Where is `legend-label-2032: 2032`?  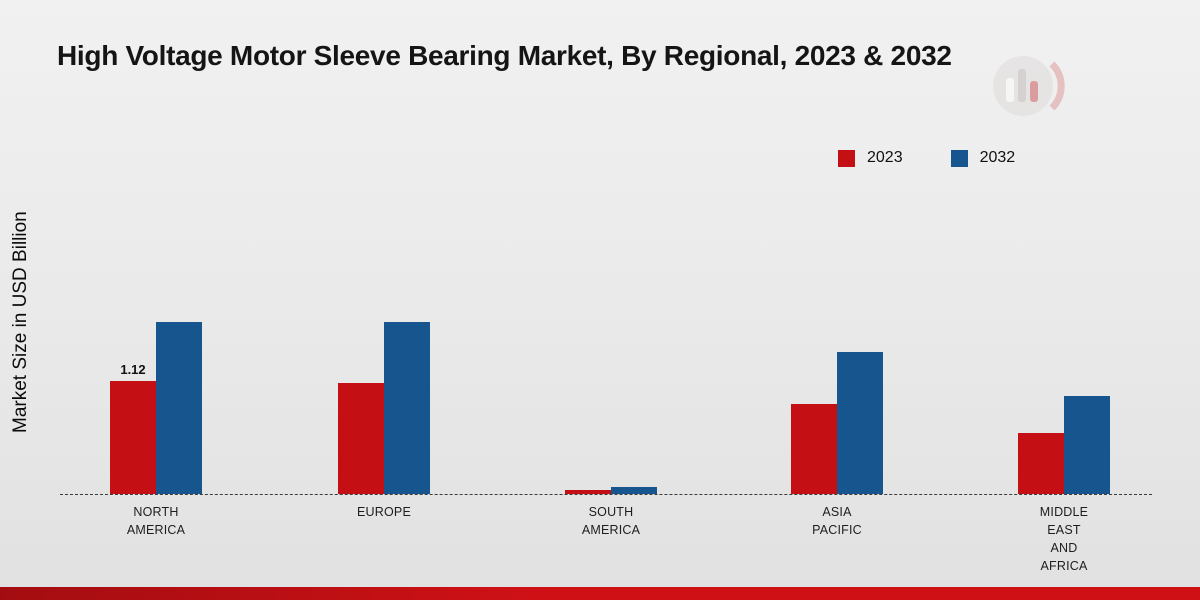
legend-label-2032: 2032 is located at coordinates (997, 157).